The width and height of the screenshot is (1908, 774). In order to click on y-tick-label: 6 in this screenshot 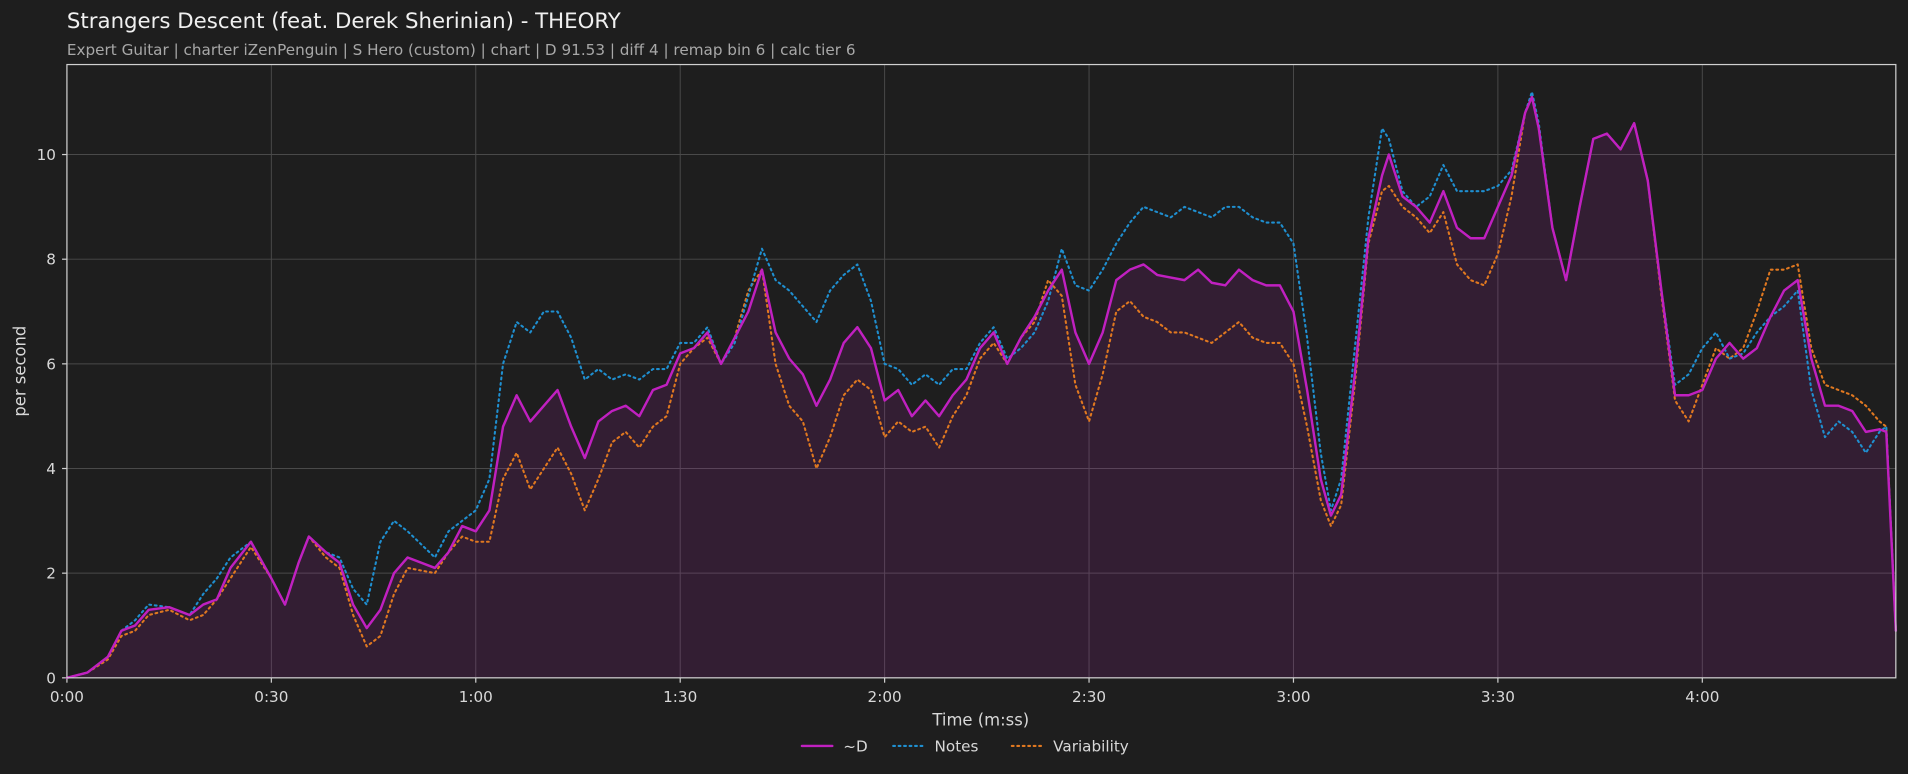, I will do `click(51, 364)`.